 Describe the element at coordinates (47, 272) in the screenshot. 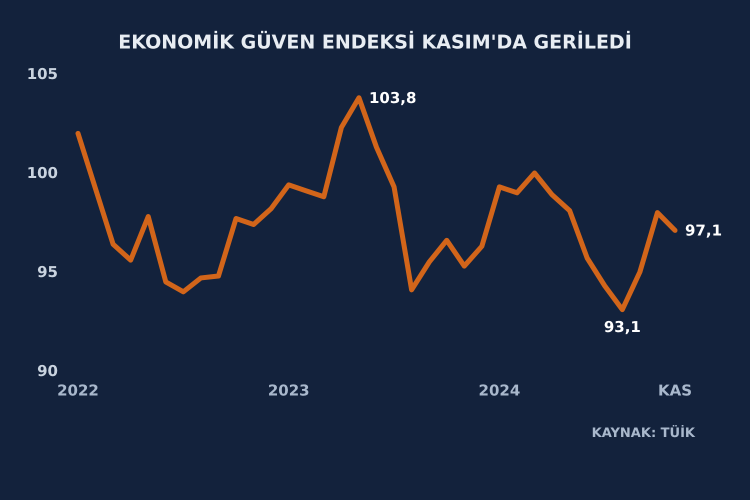

I see `y-tick-label: 95` at that location.